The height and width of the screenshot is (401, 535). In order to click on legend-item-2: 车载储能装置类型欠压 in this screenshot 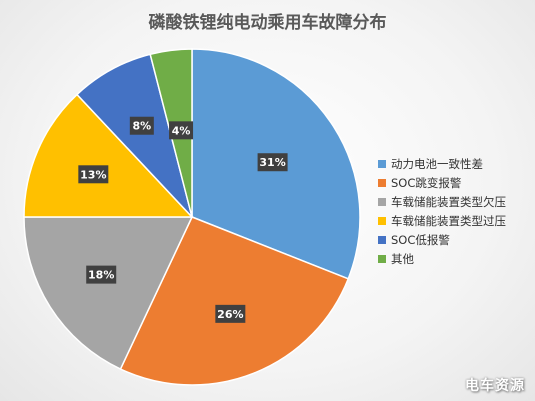, I will do `click(442, 201)`.